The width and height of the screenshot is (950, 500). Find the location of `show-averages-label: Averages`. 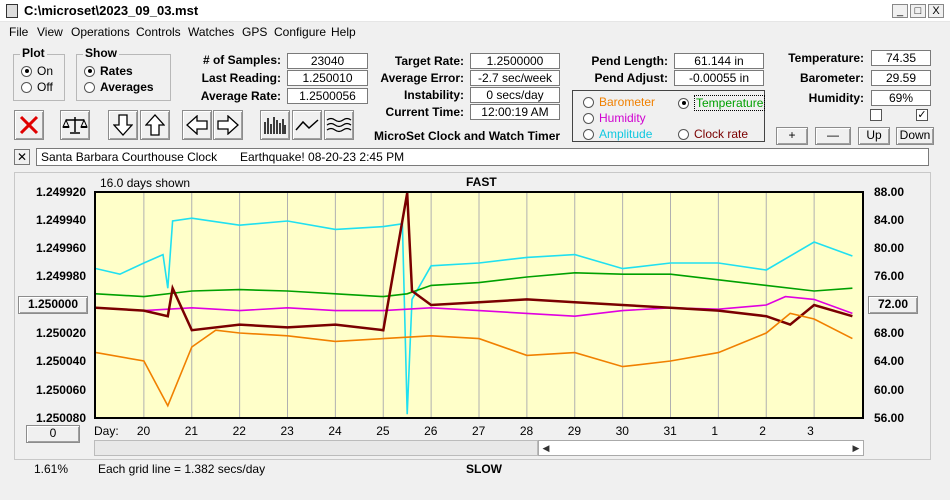

show-averages-label: Averages is located at coordinates (127, 87).